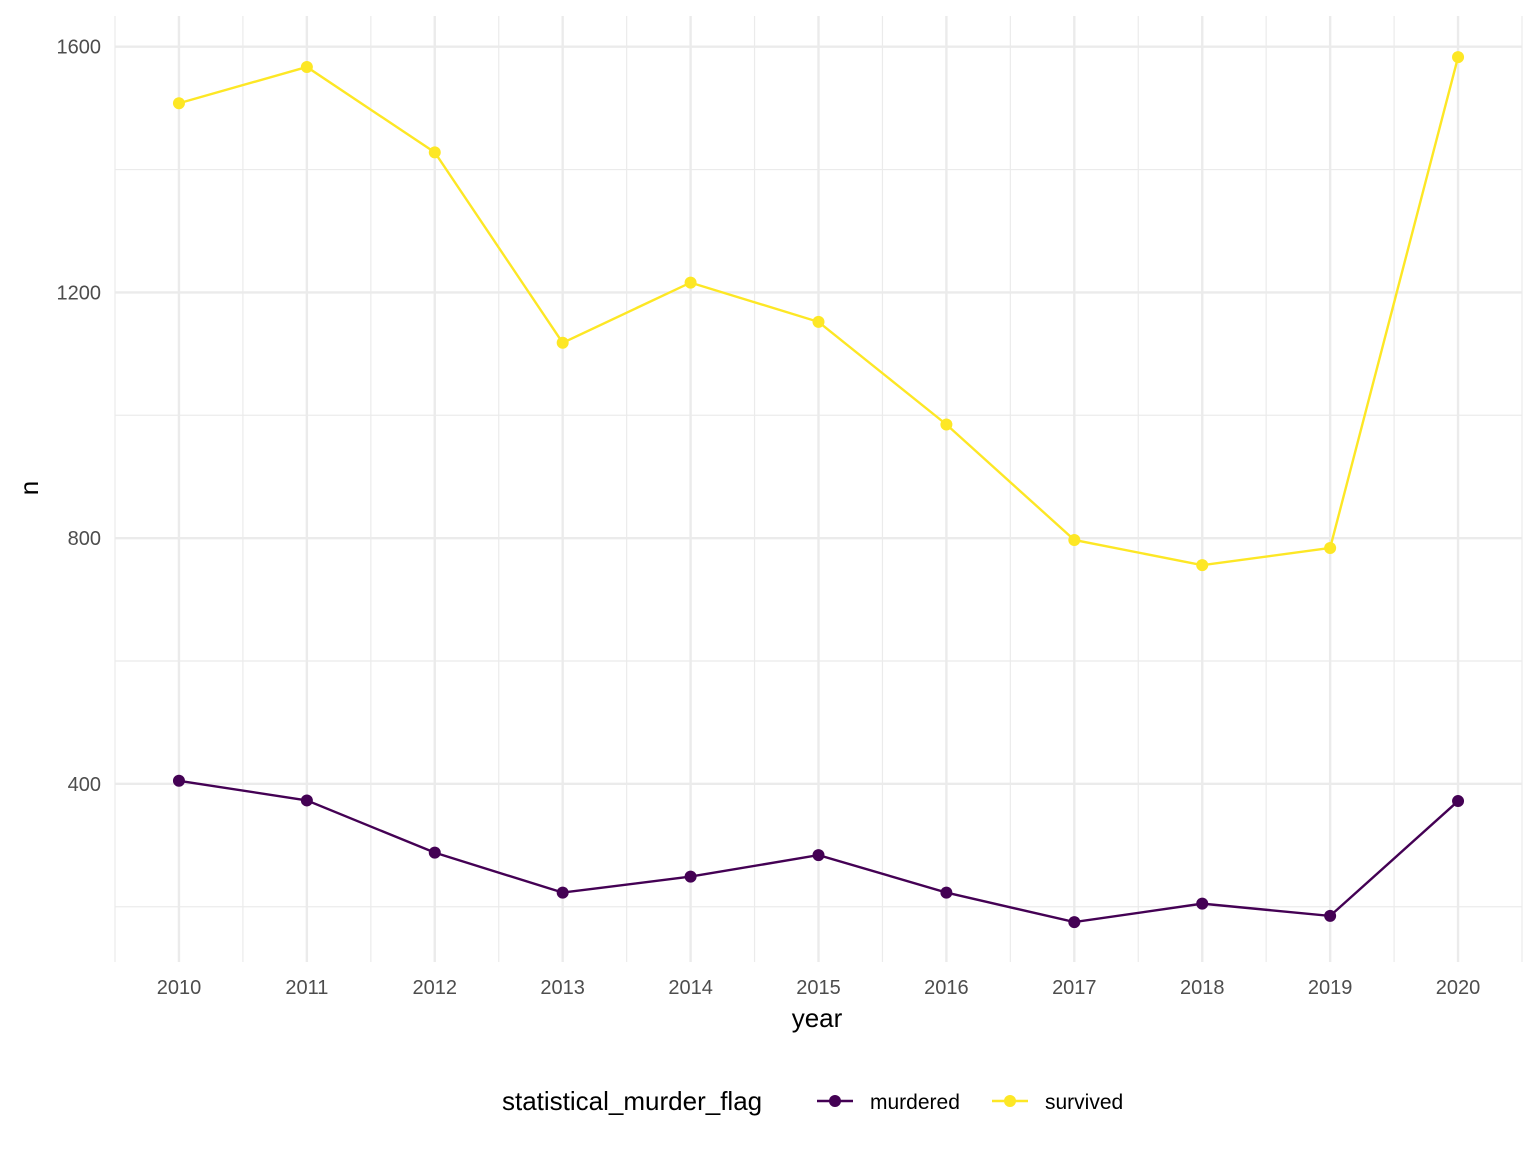  Describe the element at coordinates (79, 293) in the screenshot. I see `y-tick-label: 1200` at that location.